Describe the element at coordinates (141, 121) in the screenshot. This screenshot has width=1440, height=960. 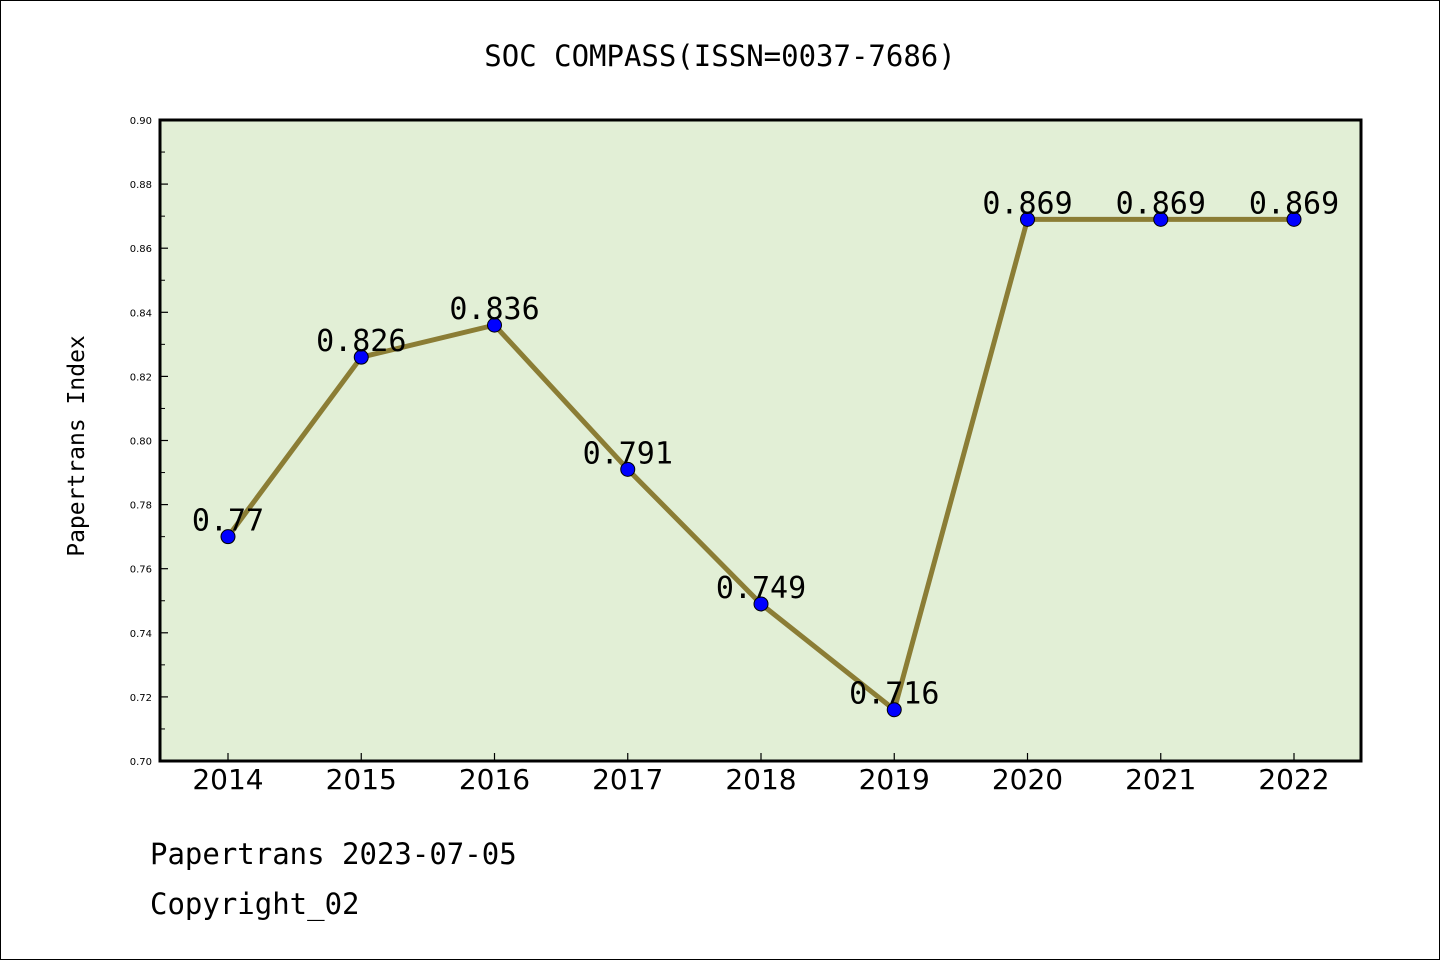
I see `y-tick-label: 0.90` at that location.